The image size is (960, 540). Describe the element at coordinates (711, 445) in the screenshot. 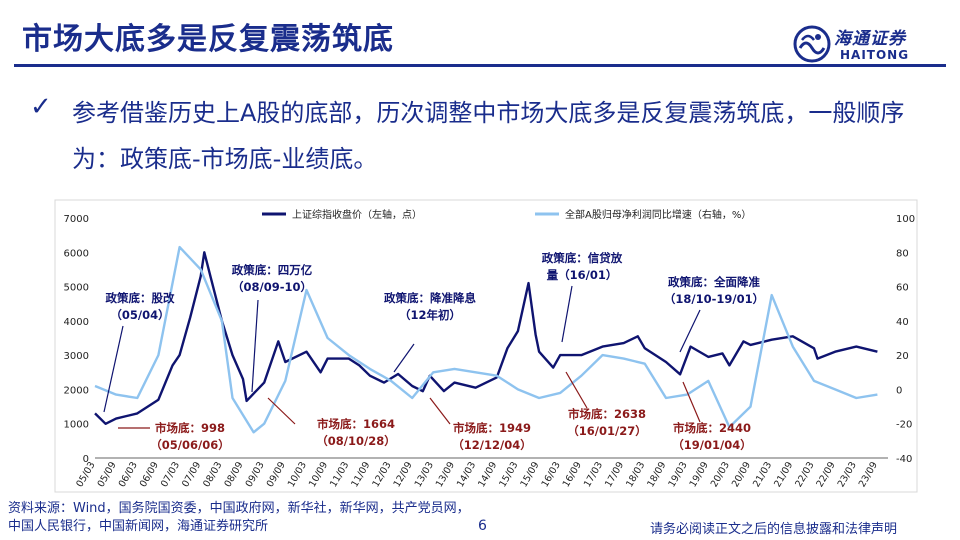

I see `annotation-date: （19/01/04）` at that location.